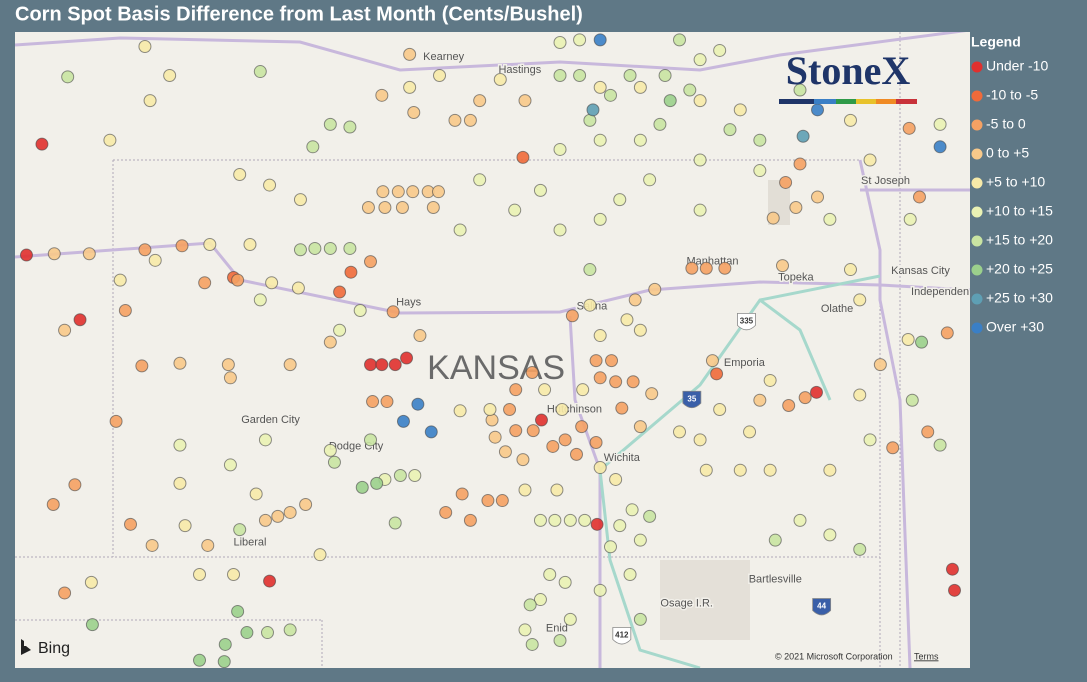 The height and width of the screenshot is (682, 1087). I want to click on legend-label: +25 to +30, so click(1019, 298).